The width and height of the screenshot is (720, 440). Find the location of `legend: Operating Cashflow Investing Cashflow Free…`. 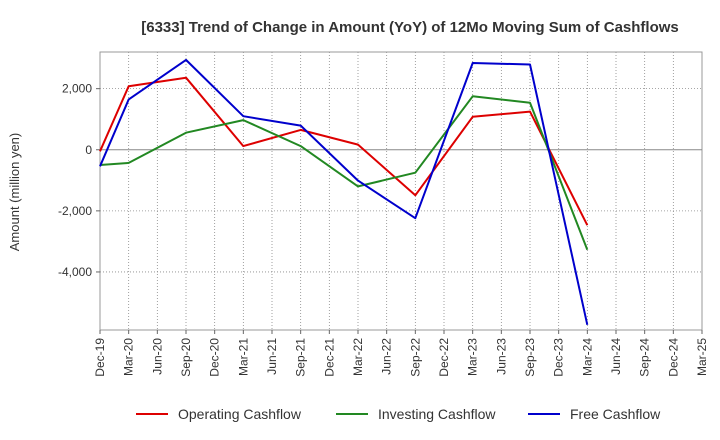

legend: Operating Cashflow Investing Cashflow Free… is located at coordinates (398, 414).